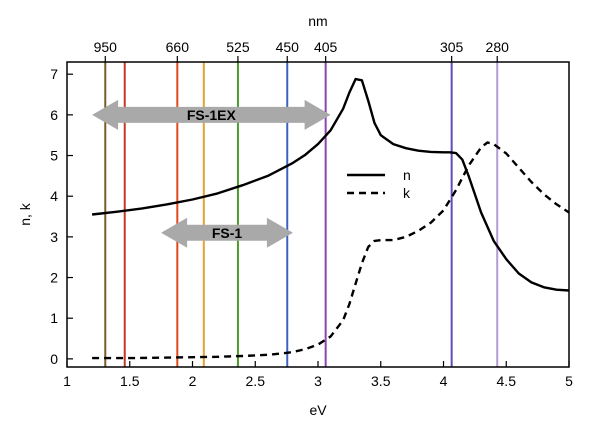 The image size is (597, 432). I want to click on band-label-fs-1ex: FS-1EX, so click(212, 115).